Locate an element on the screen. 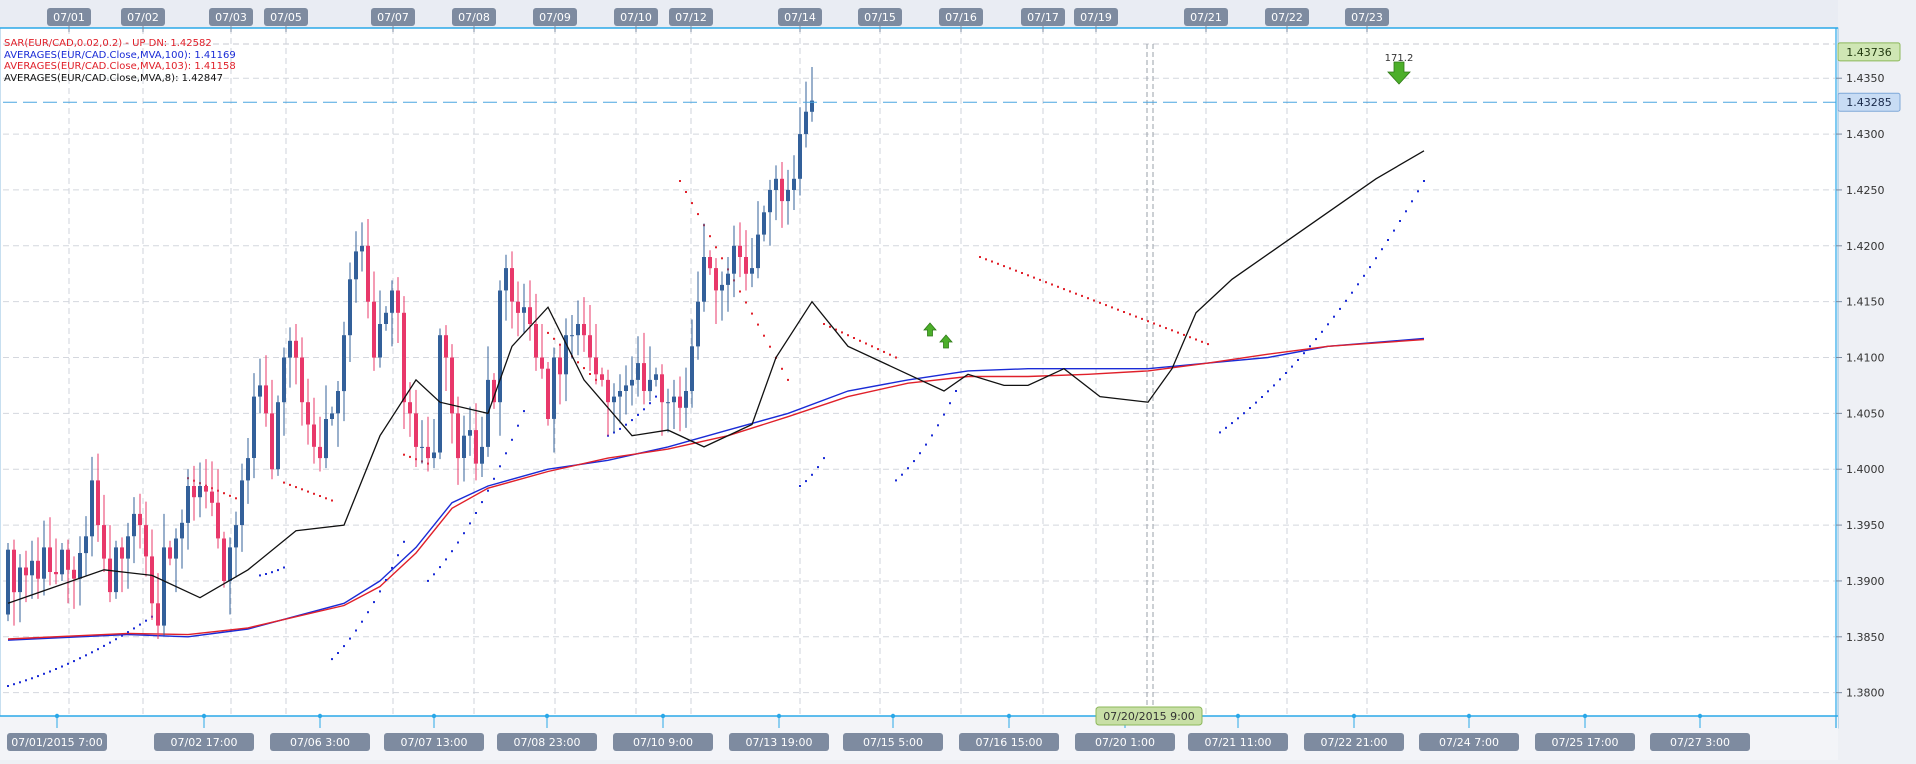  time-label: 07/07 13:00 is located at coordinates (434, 742).